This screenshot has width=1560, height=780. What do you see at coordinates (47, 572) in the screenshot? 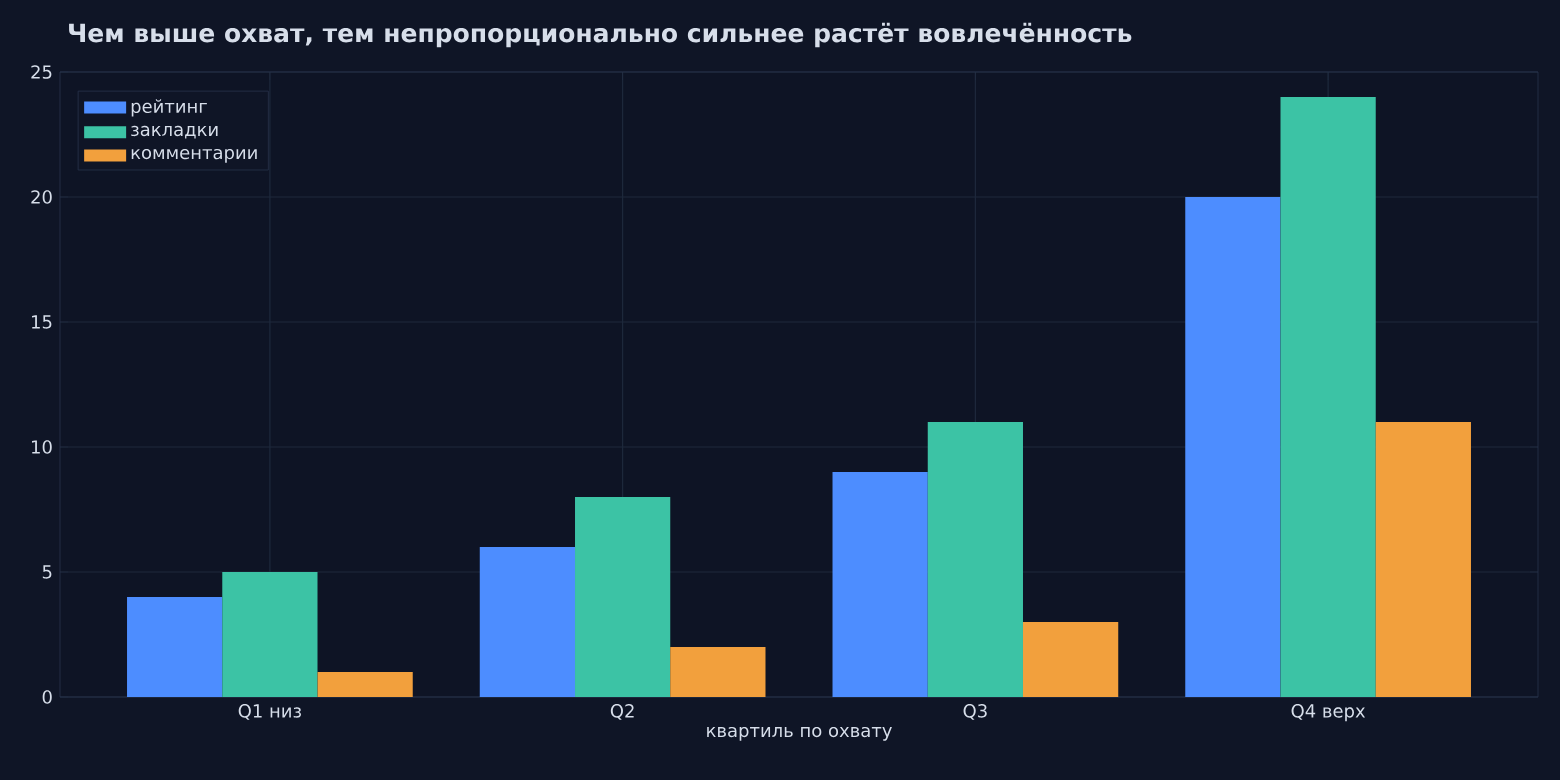
I see `y-tick-label: 5` at bounding box center [47, 572].